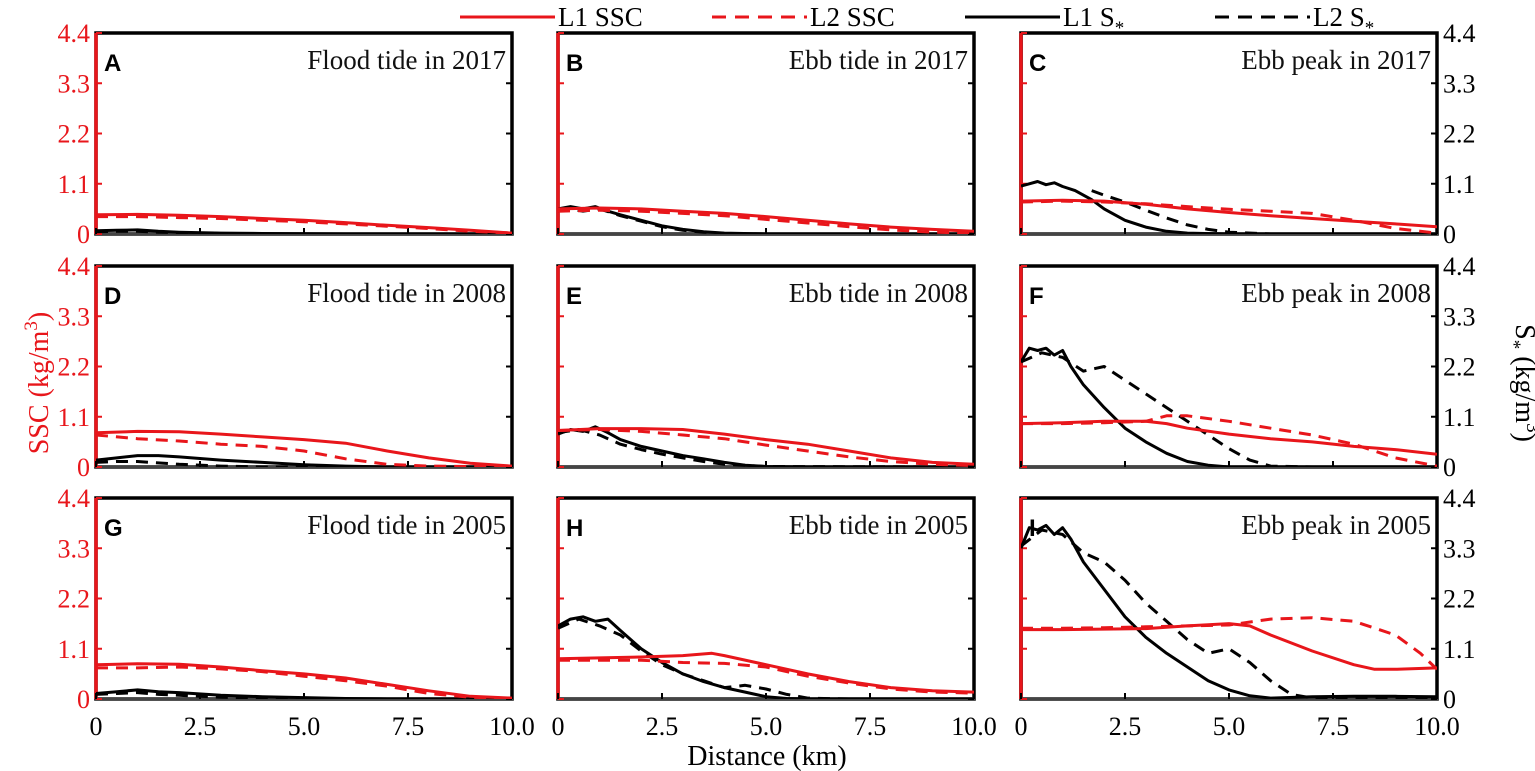 Image resolution: width=1535 pixels, height=771 pixels. I want to click on panel-title: Flood tide in 2017, so click(406, 60).